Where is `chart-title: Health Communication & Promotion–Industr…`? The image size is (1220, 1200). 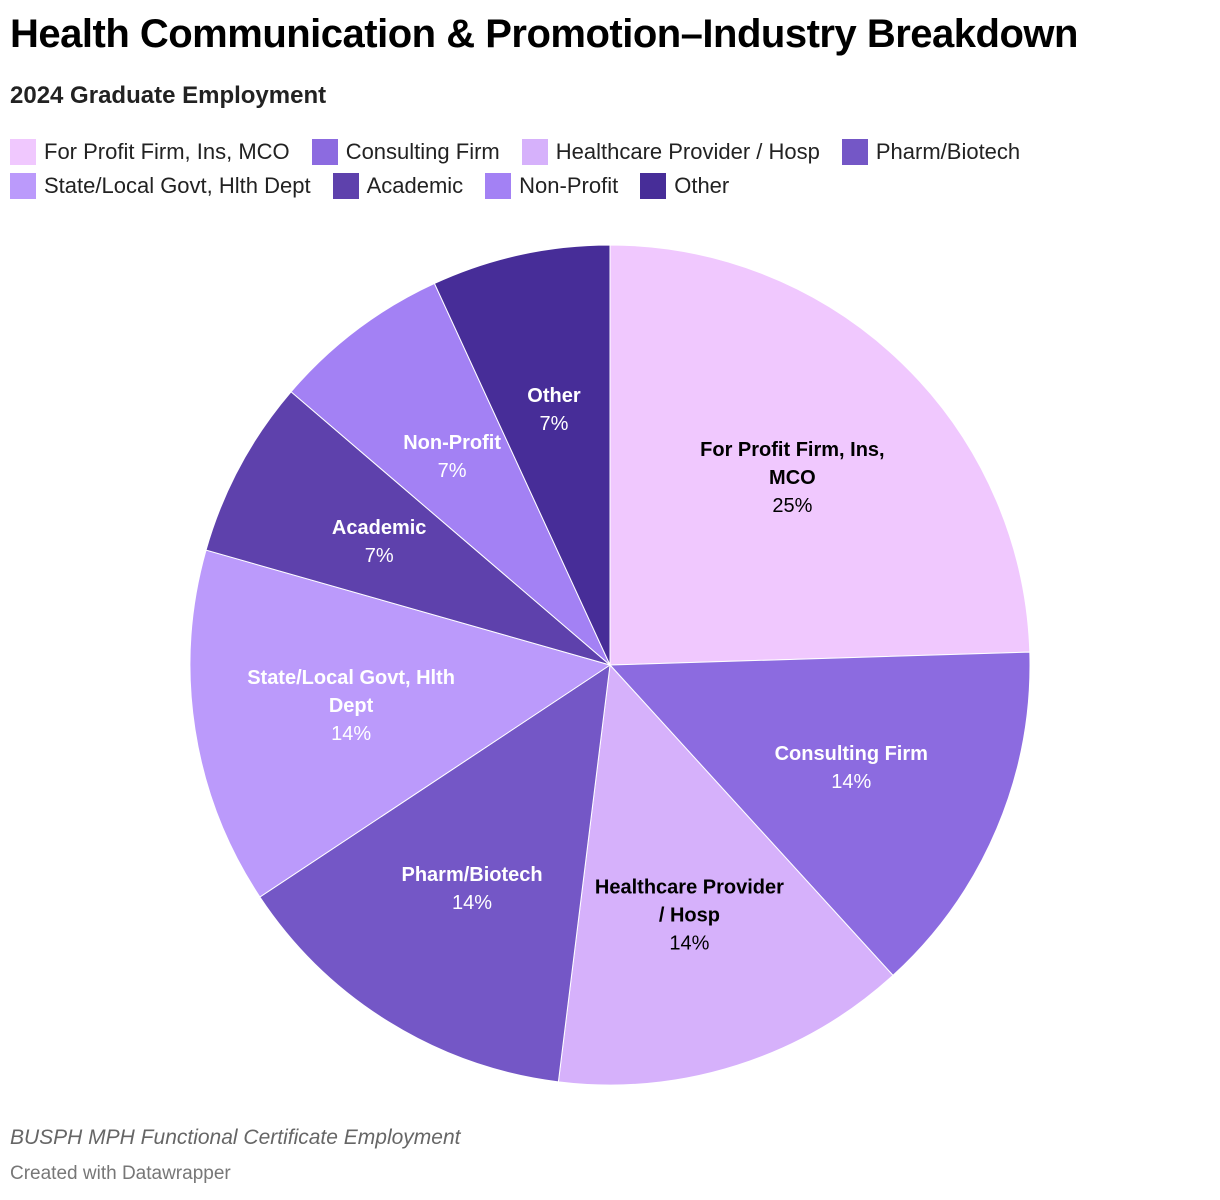 chart-title: Health Communication & Promotion–Industr… is located at coordinates (544, 34).